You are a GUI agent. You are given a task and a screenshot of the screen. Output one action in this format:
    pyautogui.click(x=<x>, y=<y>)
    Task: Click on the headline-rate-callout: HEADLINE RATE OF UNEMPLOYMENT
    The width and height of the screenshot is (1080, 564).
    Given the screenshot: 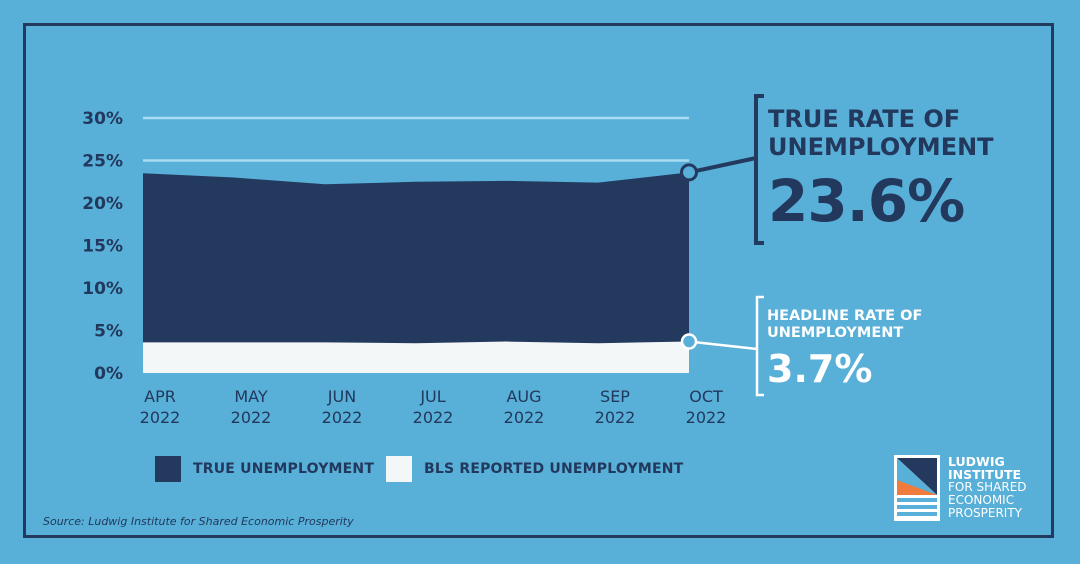 What is the action you would take?
    pyautogui.click(x=844, y=324)
    